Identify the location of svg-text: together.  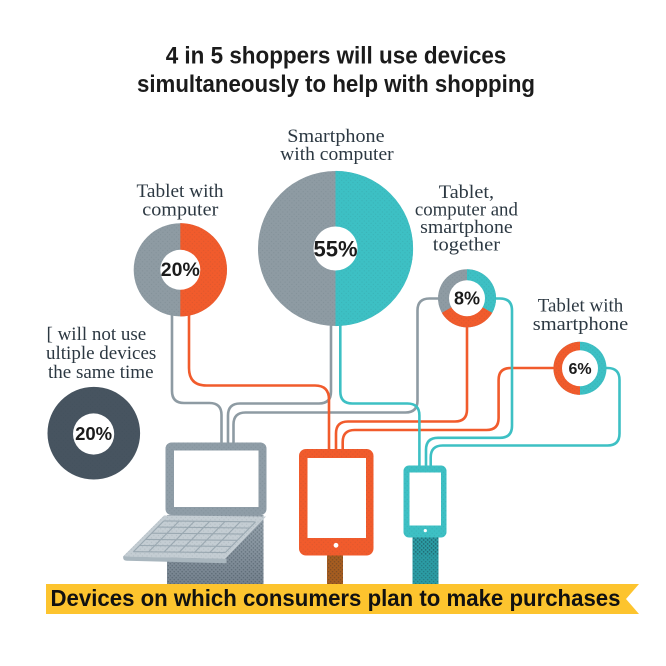
(467, 244).